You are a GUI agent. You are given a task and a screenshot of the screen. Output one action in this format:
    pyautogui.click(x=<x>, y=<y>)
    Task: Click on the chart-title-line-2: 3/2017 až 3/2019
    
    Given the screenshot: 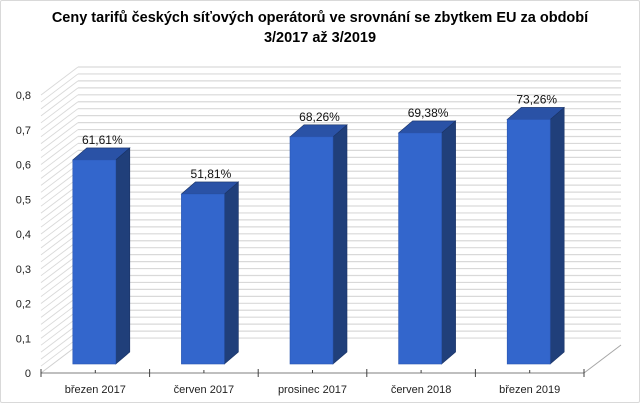 What is the action you would take?
    pyautogui.click(x=320, y=38)
    